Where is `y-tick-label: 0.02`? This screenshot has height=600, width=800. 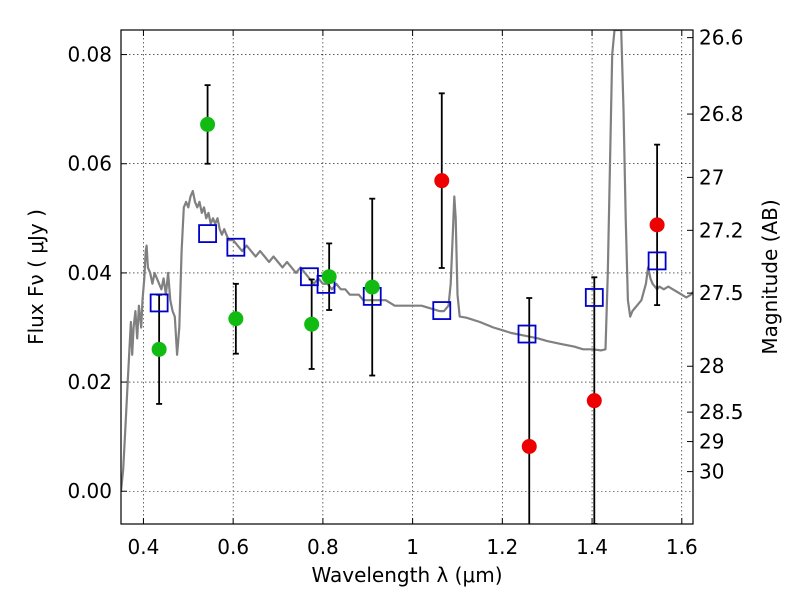
y-tick-label: 0.02 is located at coordinates (89, 382).